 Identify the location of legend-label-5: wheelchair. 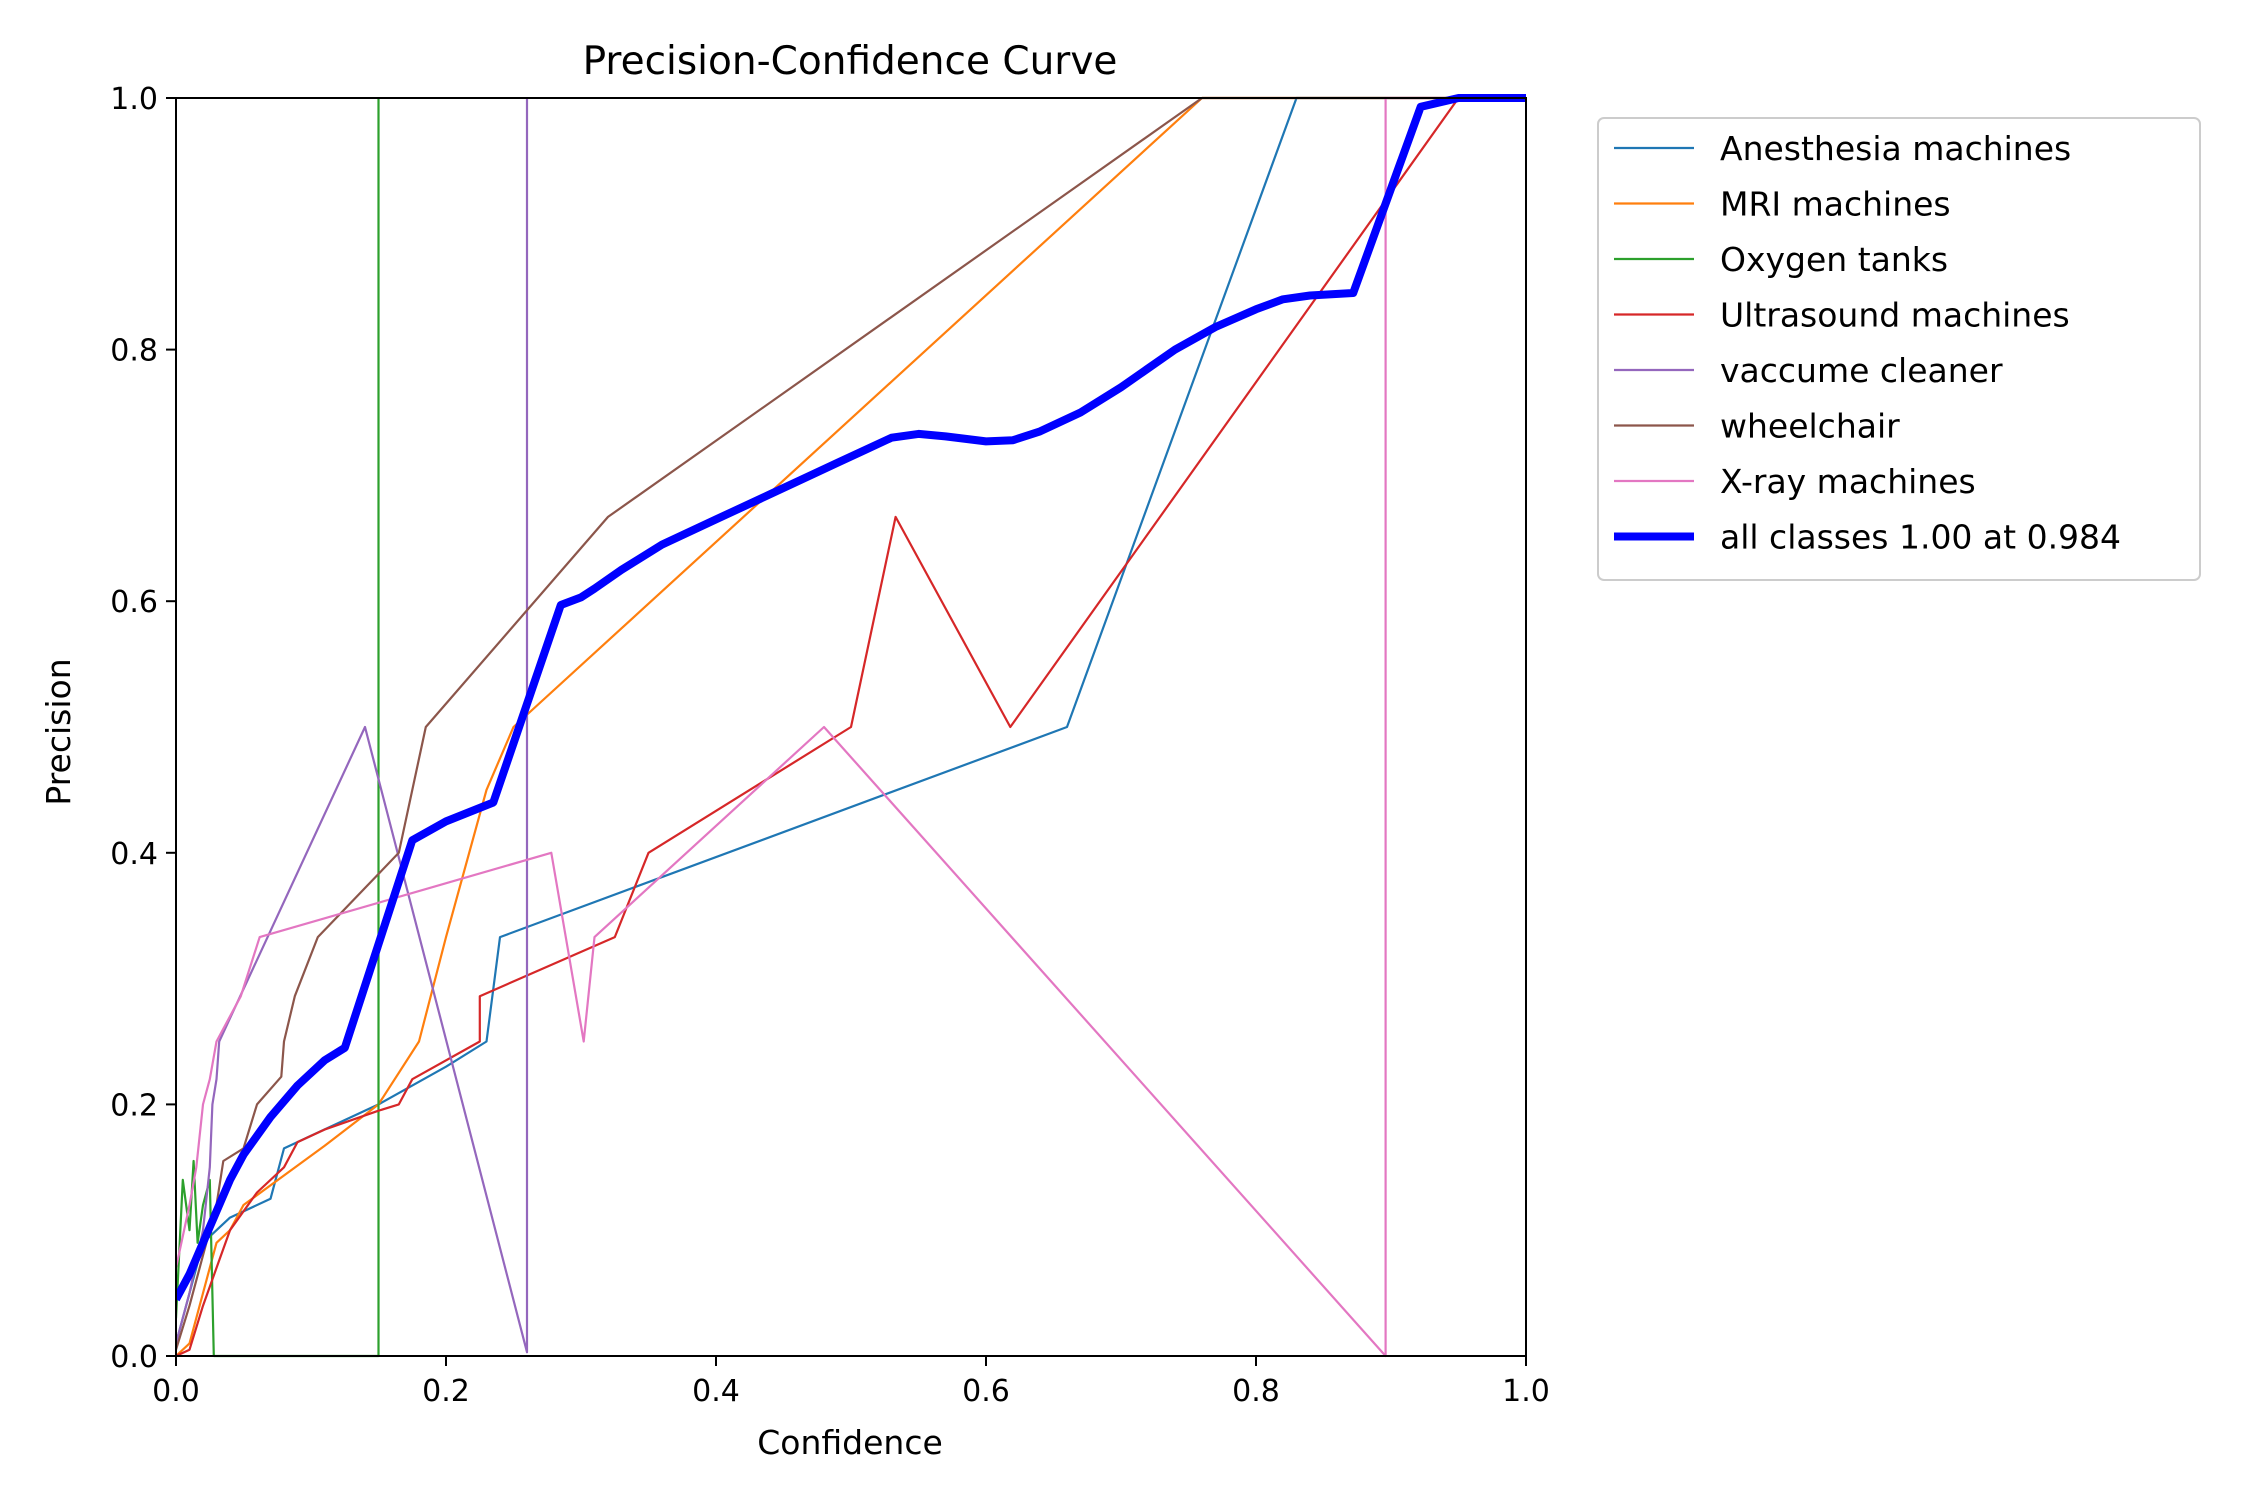
(1810, 426).